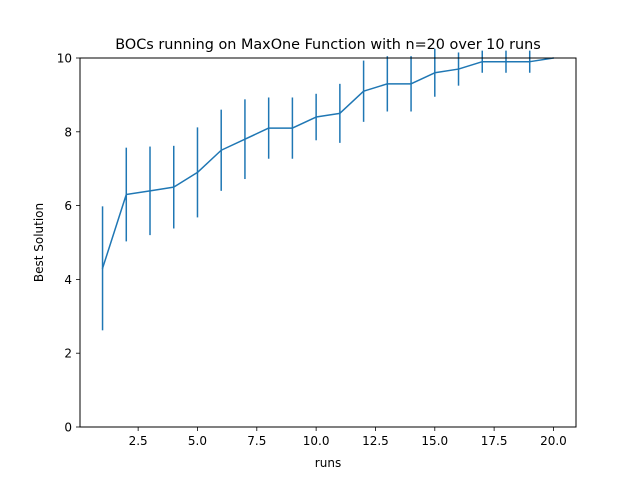 This screenshot has width=640, height=480. What do you see at coordinates (39, 242) in the screenshot?
I see `y-axis-label: Best Solution` at bounding box center [39, 242].